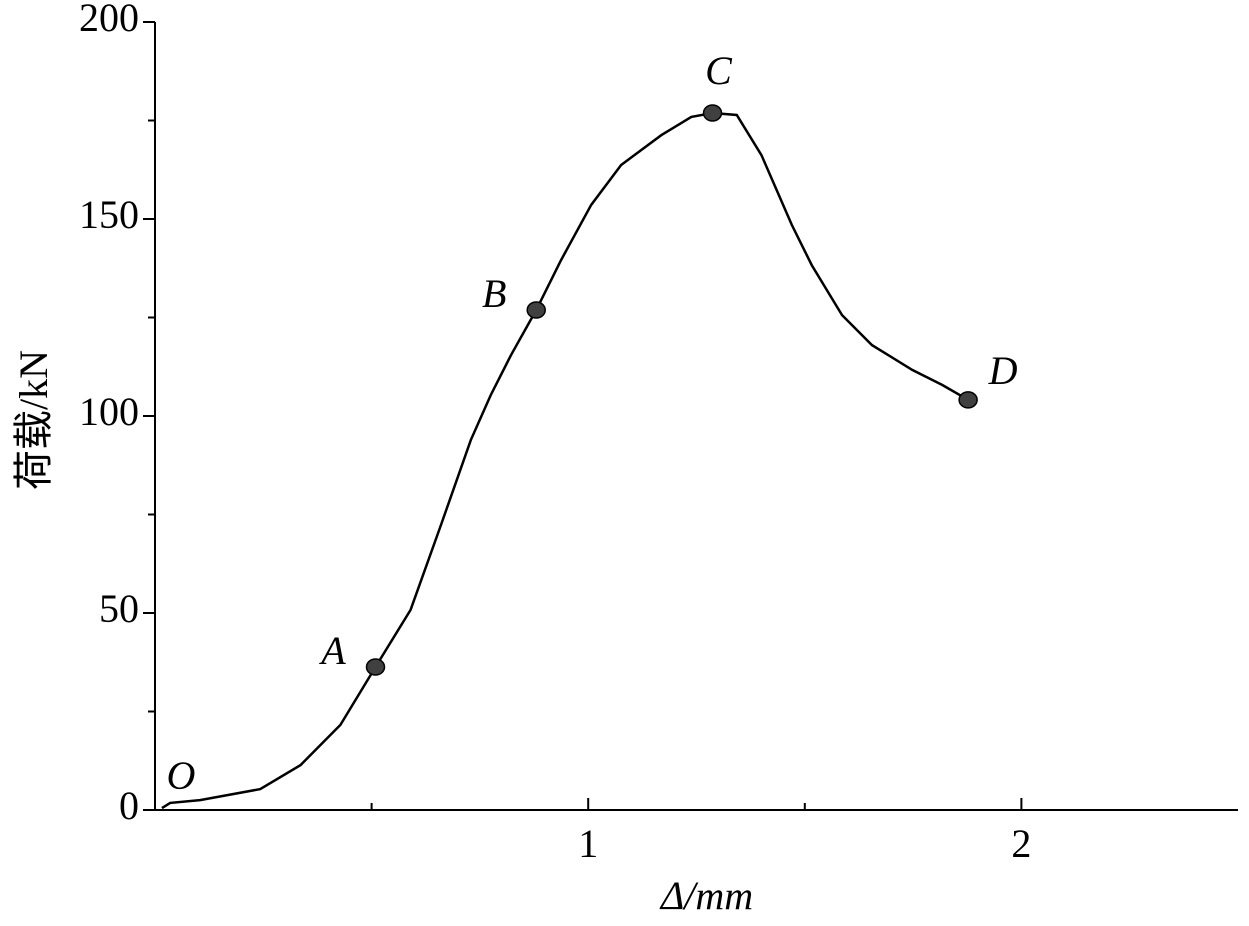  What do you see at coordinates (494, 293) in the screenshot?
I see `point-label: B` at bounding box center [494, 293].